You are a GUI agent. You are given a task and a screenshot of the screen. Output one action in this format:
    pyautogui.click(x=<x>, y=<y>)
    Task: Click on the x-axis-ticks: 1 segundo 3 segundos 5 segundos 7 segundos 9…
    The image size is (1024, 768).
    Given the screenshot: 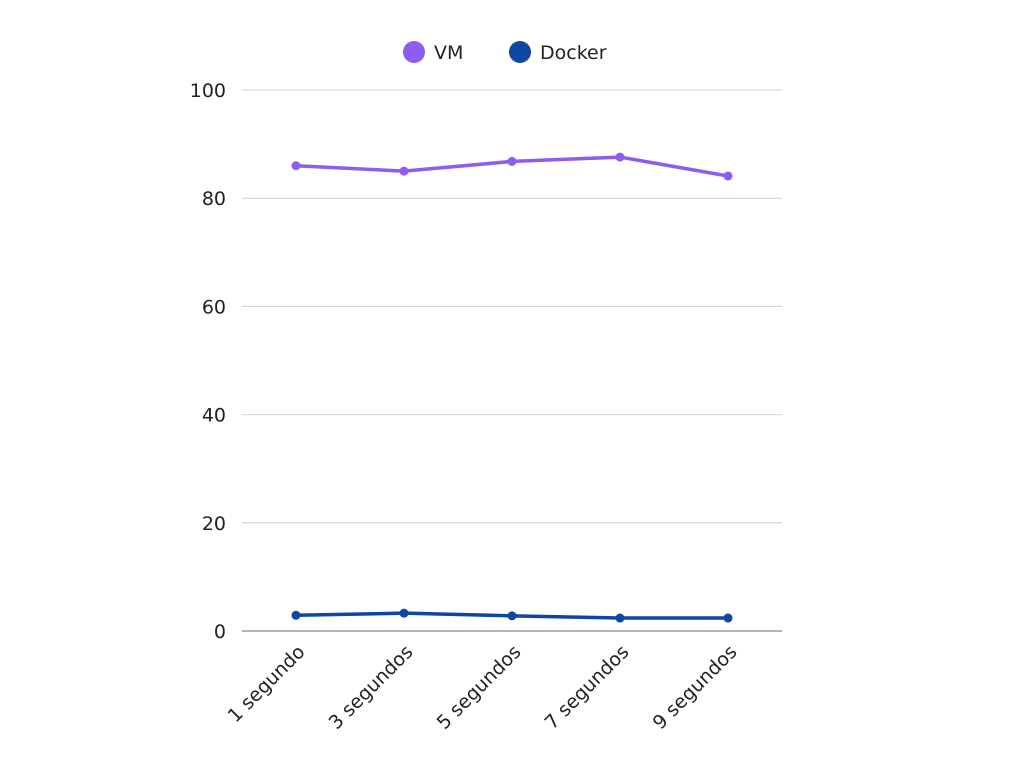 What is the action you would take?
    pyautogui.click(x=483, y=687)
    